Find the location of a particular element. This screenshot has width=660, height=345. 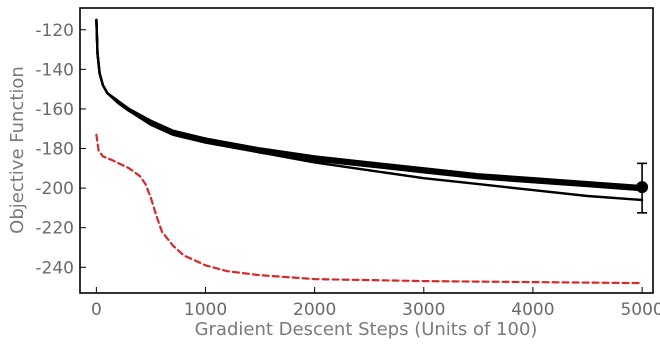

x-tick-label: 1000 is located at coordinates (205, 310).